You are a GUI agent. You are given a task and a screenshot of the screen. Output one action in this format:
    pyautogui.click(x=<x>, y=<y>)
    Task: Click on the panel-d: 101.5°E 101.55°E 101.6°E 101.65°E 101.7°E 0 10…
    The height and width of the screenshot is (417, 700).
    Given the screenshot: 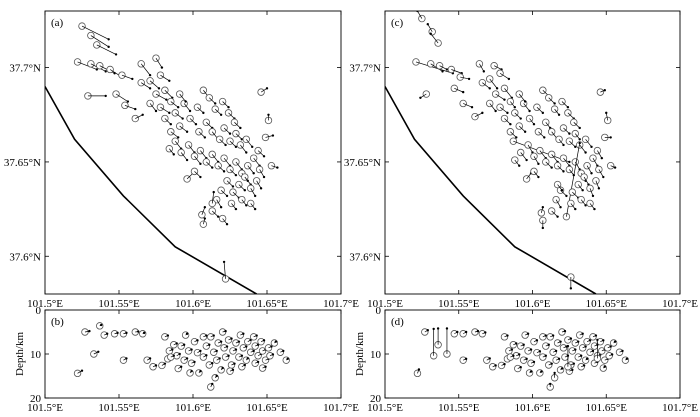 What is the action you would take?
    pyautogui.click(x=526, y=359)
    